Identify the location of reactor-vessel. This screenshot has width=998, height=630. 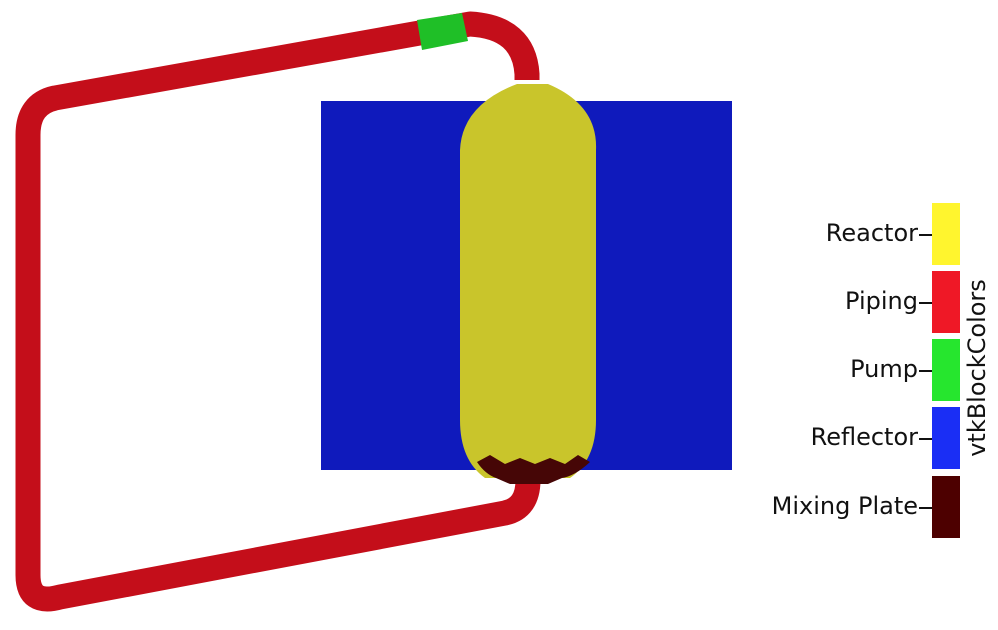
(528, 281).